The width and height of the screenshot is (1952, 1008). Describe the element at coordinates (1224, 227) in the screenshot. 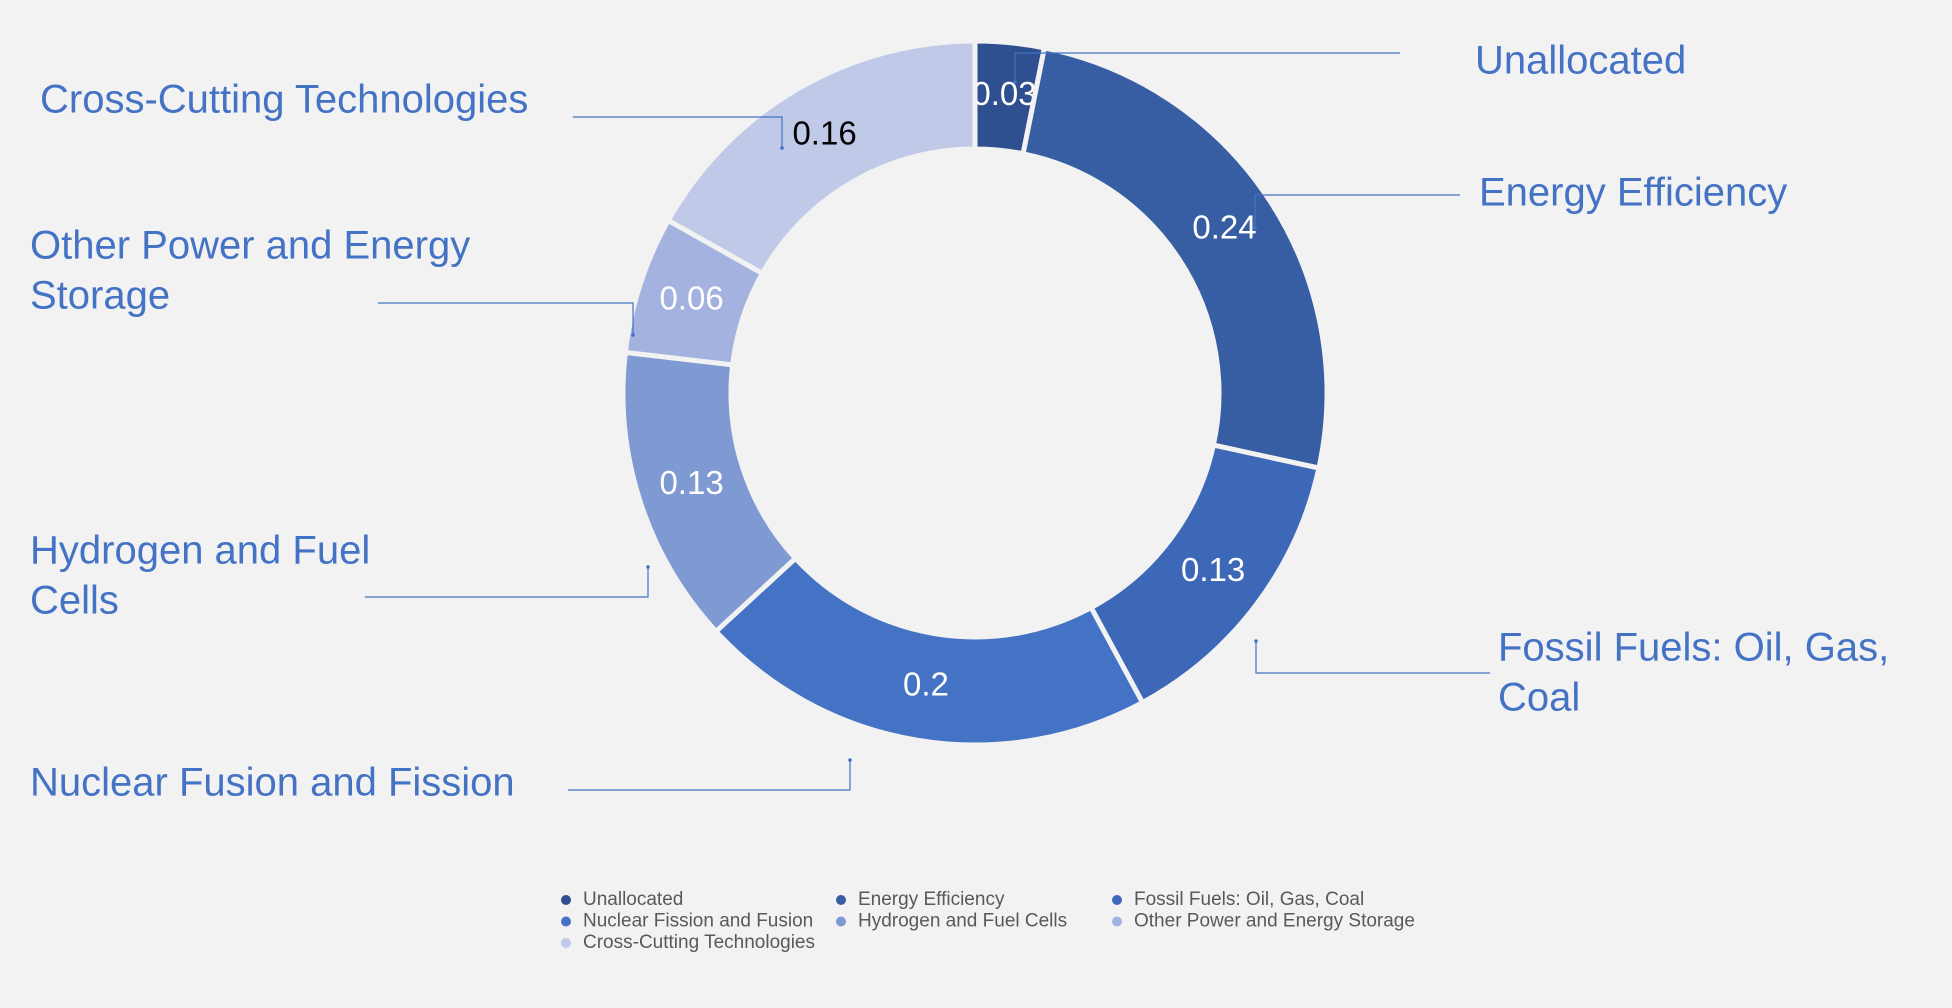

I see `value-label: 0.24` at that location.